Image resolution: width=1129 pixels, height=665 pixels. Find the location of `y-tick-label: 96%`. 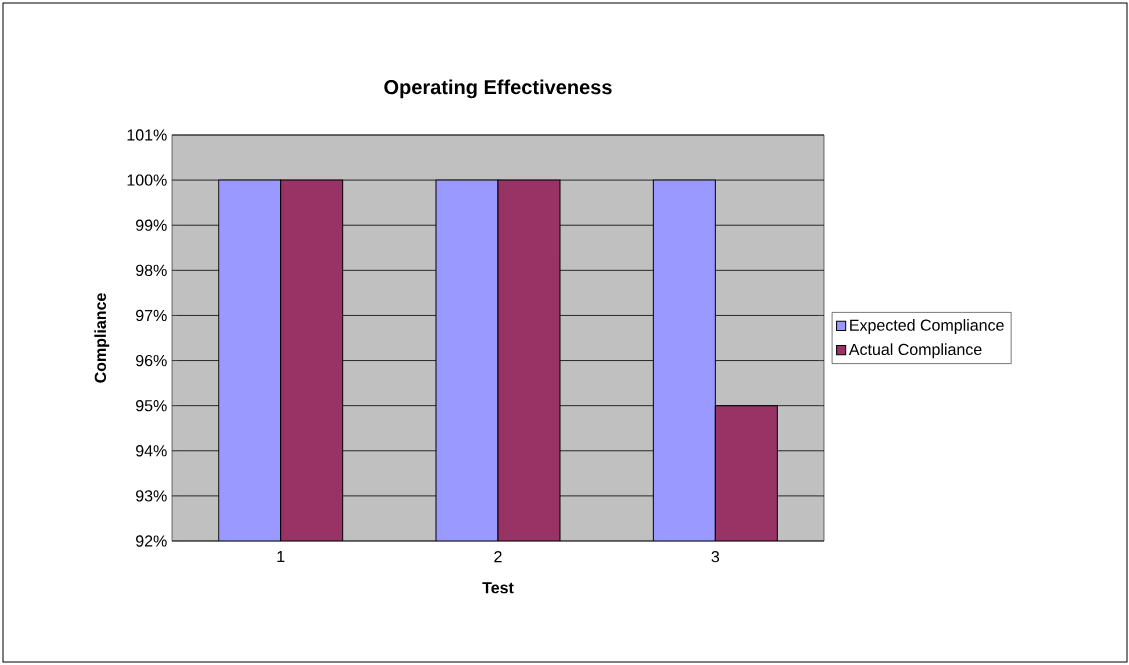

y-tick-label: 96% is located at coordinates (151, 360).